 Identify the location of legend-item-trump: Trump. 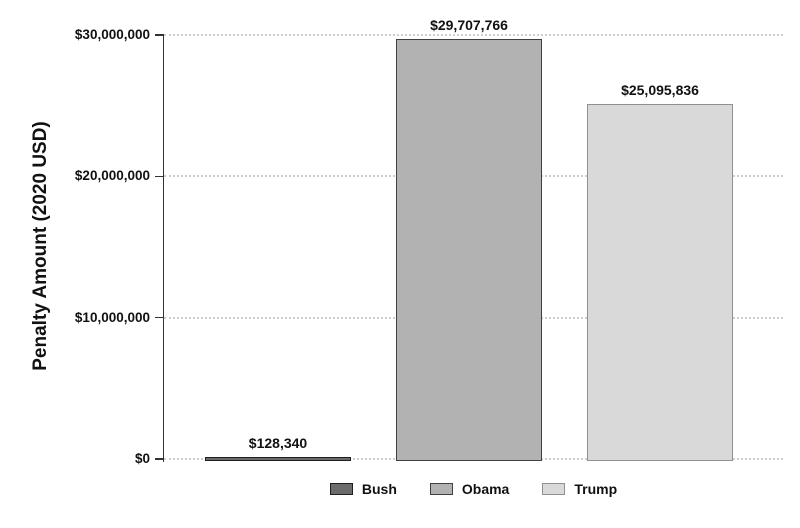
(579, 489).